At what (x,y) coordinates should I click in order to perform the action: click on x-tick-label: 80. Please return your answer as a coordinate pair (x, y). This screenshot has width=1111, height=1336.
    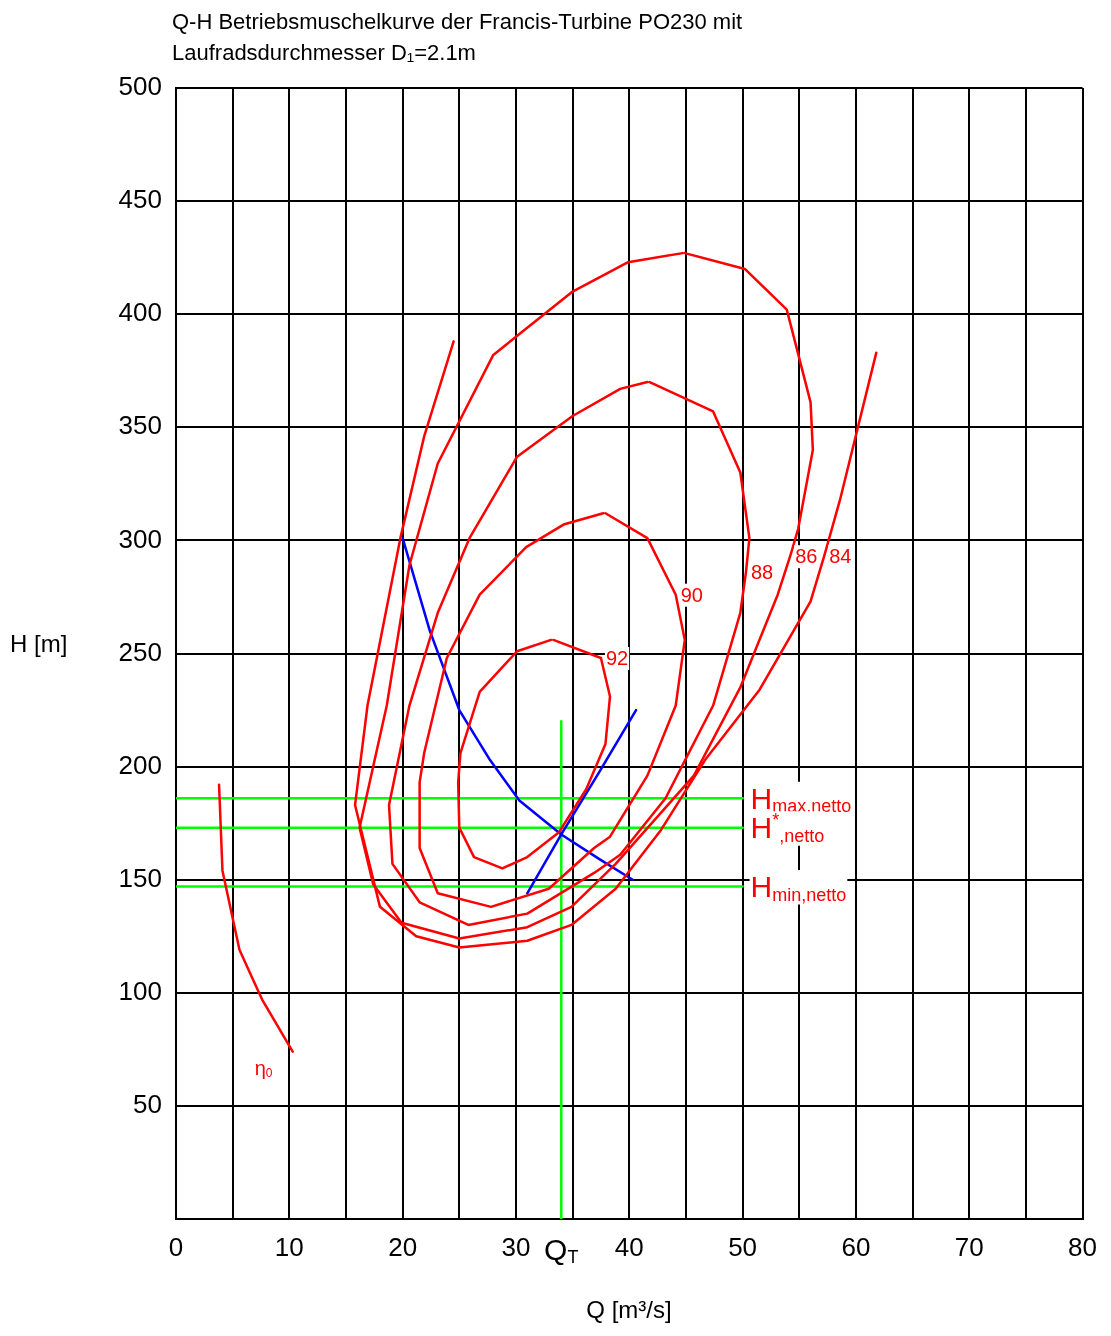
    Looking at the image, I should click on (1082, 1246).